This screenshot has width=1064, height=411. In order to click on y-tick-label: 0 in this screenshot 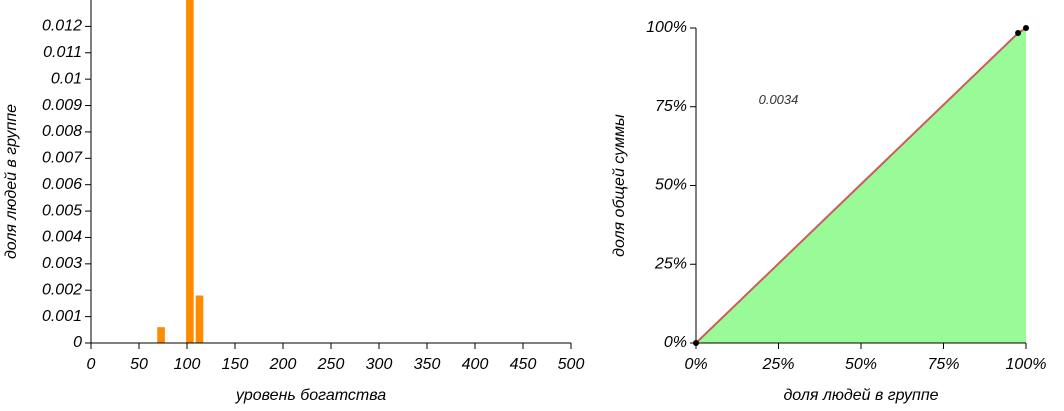, I will do `click(77, 342)`.